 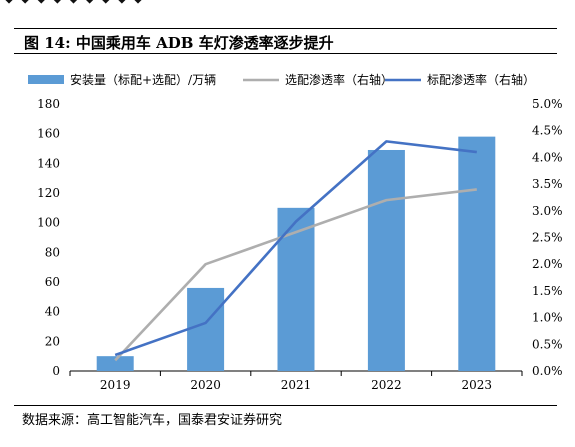 I want to click on x-tick-label: 2021, so click(x=296, y=385).